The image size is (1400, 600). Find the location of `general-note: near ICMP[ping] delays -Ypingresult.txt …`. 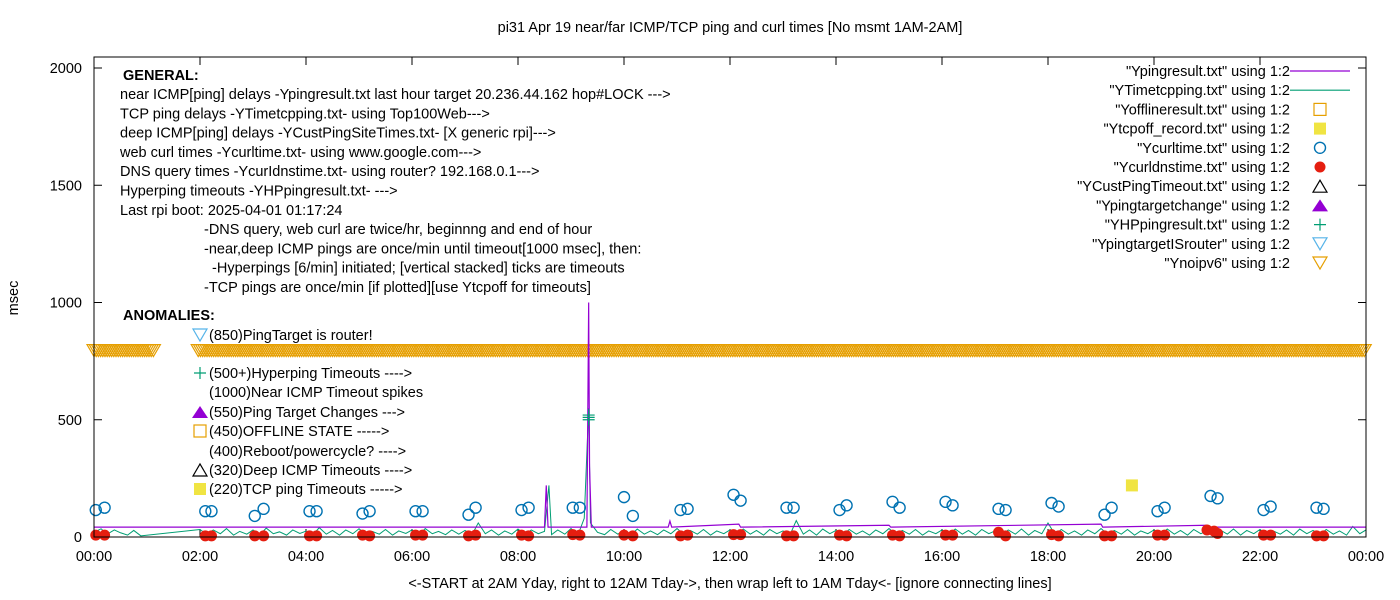

general-note: near ICMP[ping] delays -Ypingresult.txt … is located at coordinates (395, 95).